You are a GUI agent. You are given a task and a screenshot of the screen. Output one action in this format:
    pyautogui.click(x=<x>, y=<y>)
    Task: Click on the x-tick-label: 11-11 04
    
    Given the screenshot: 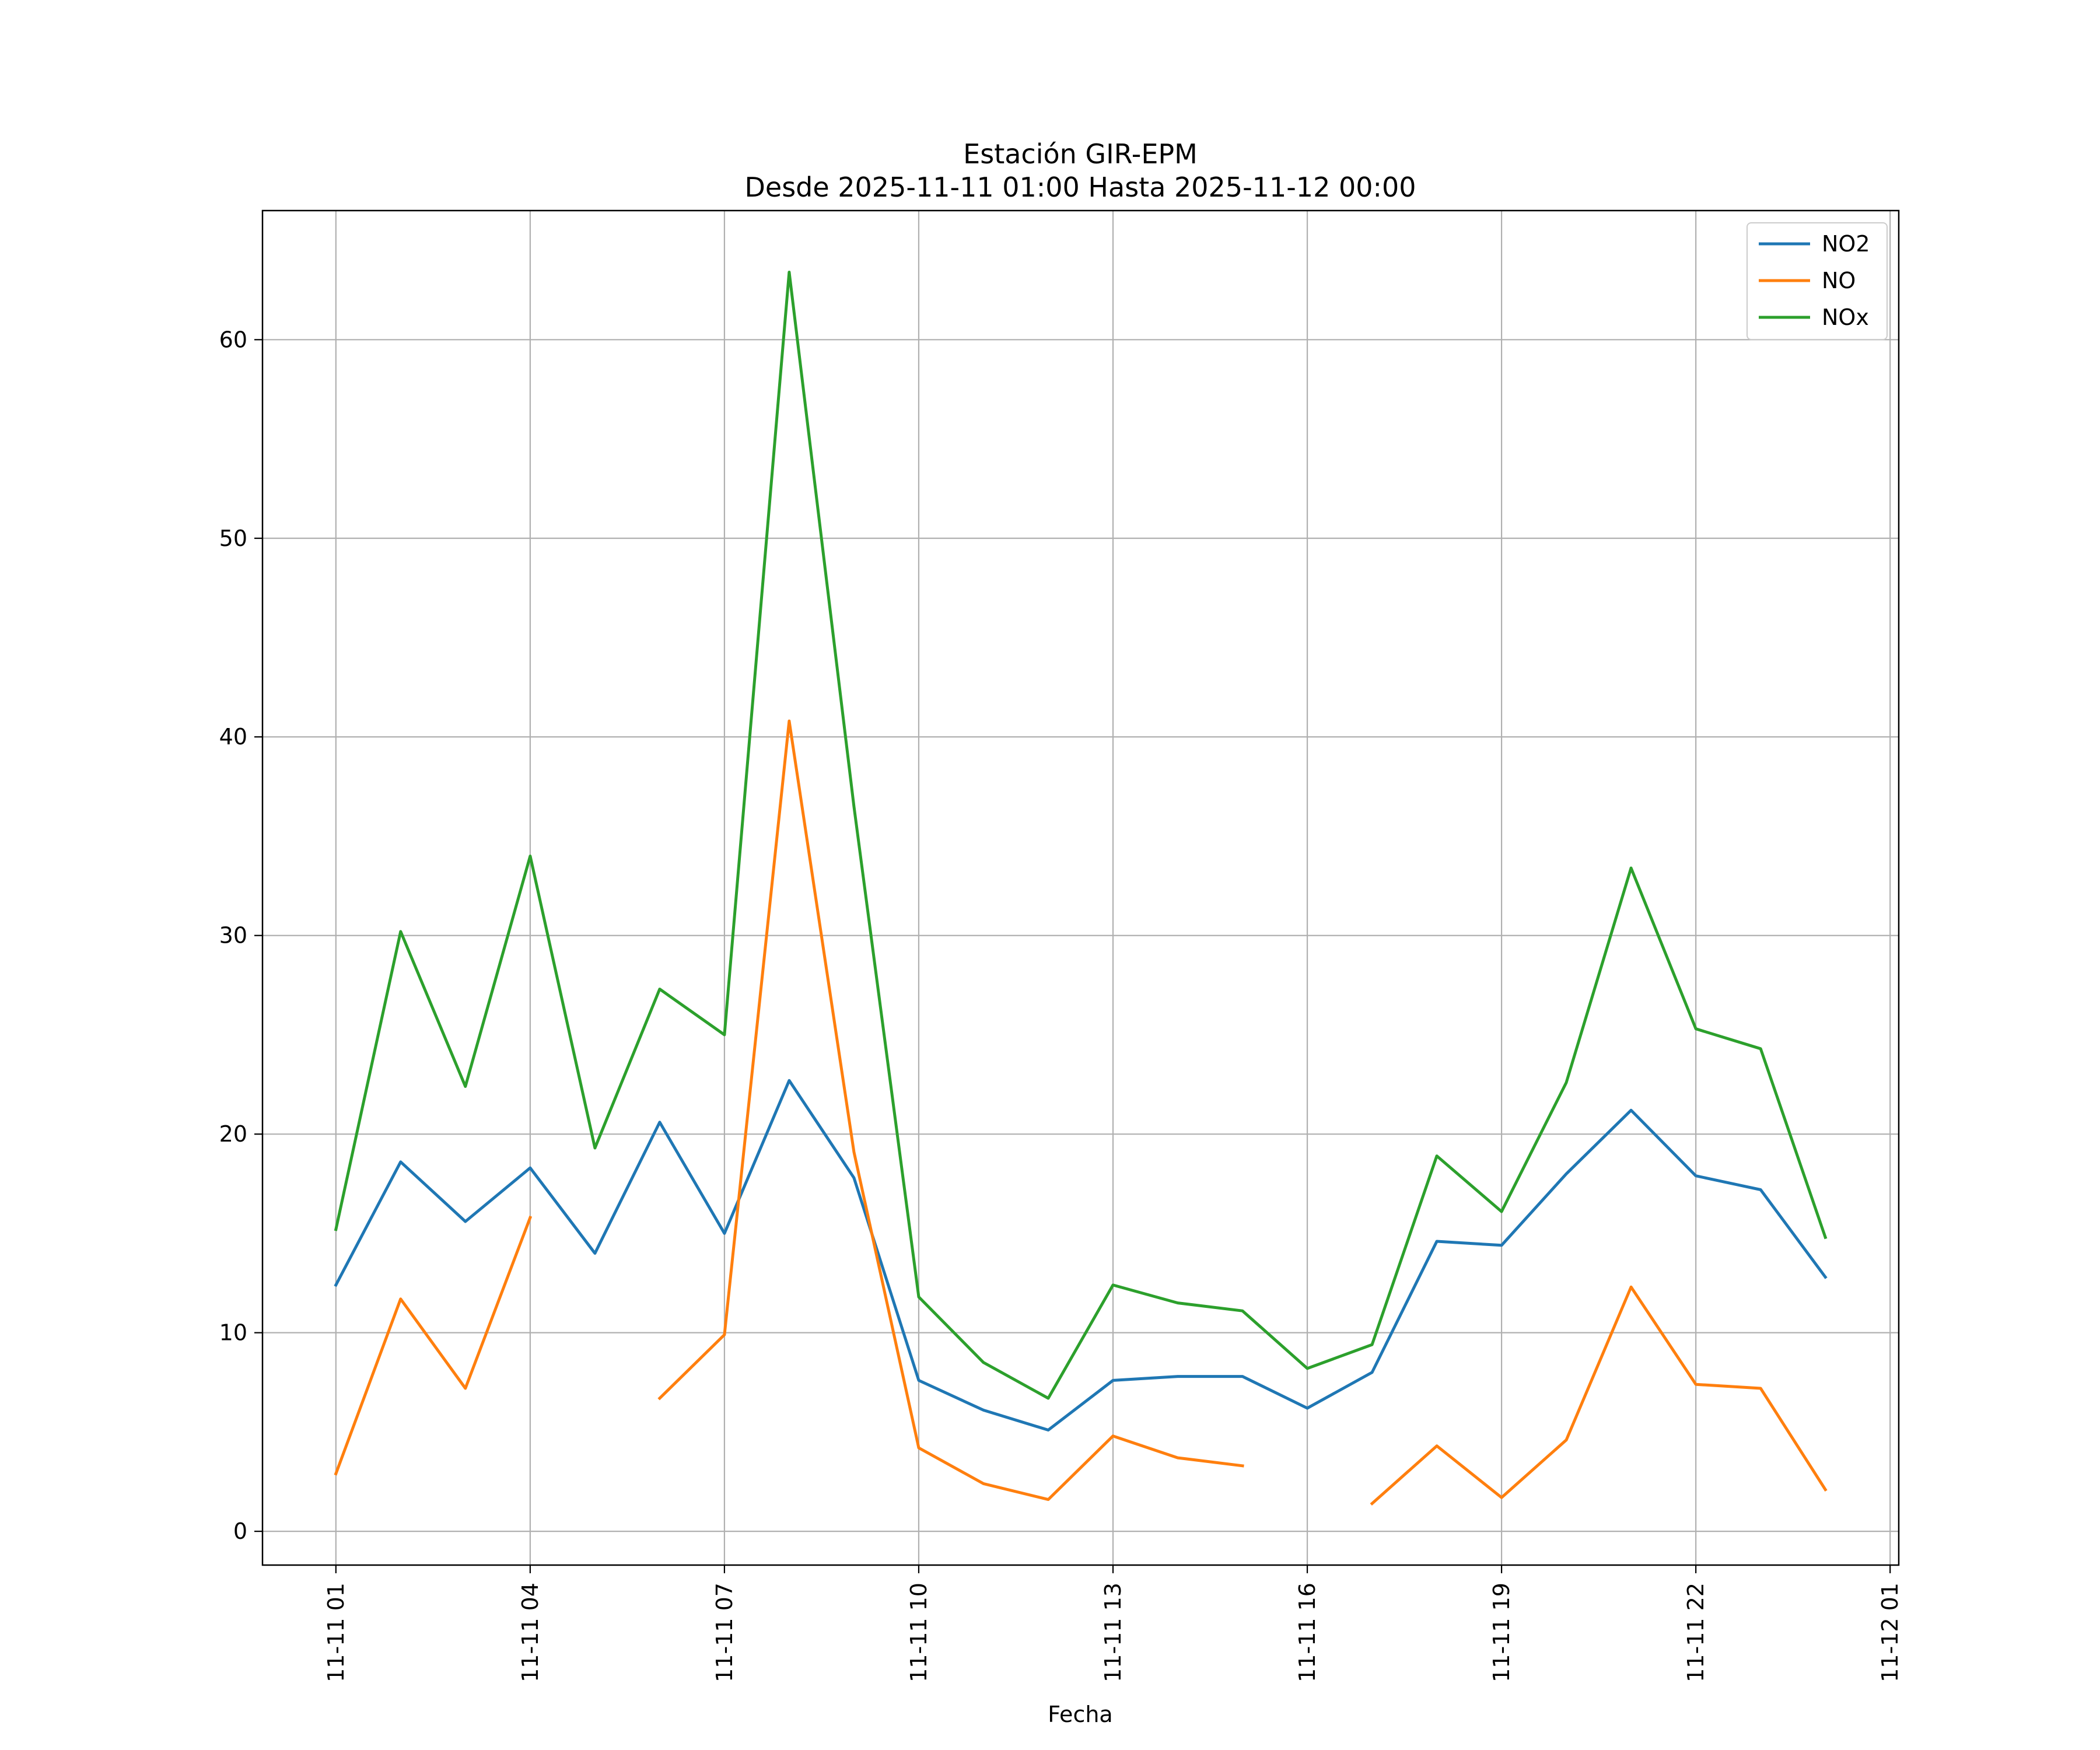 What is the action you would take?
    pyautogui.click(x=530, y=1632)
    